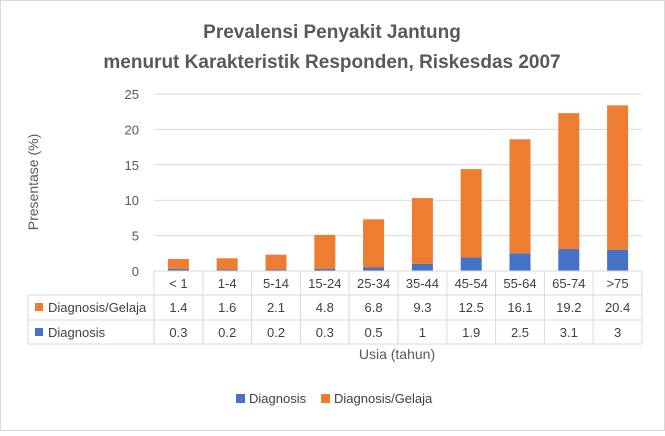 Image resolution: width=665 pixels, height=436 pixels. What do you see at coordinates (132, 165) in the screenshot?
I see `y-tick-label: 15` at bounding box center [132, 165].